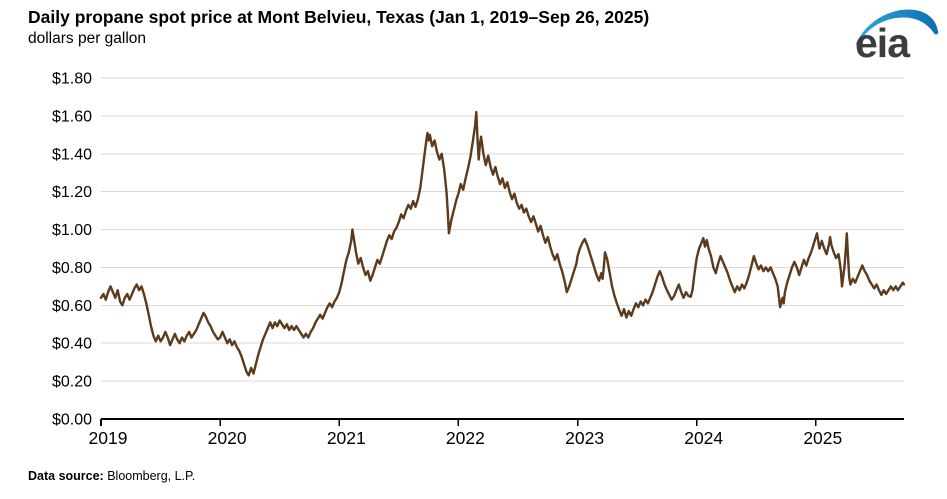 The image size is (947, 499). I want to click on x-axis-label: 2021, so click(346, 438).